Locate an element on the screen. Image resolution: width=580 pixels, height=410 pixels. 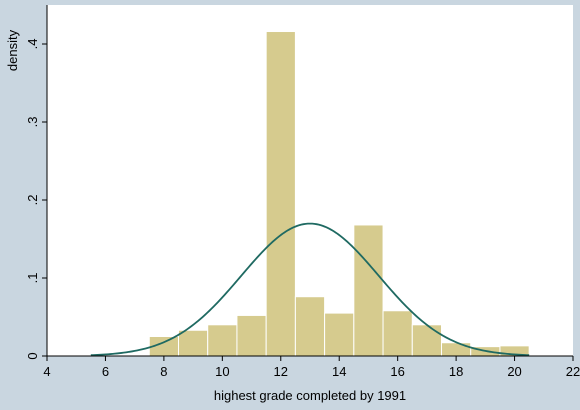
x-axis-ticks: 4 6 8 10 12 14 16 18 20 22 is located at coordinates (311, 367).